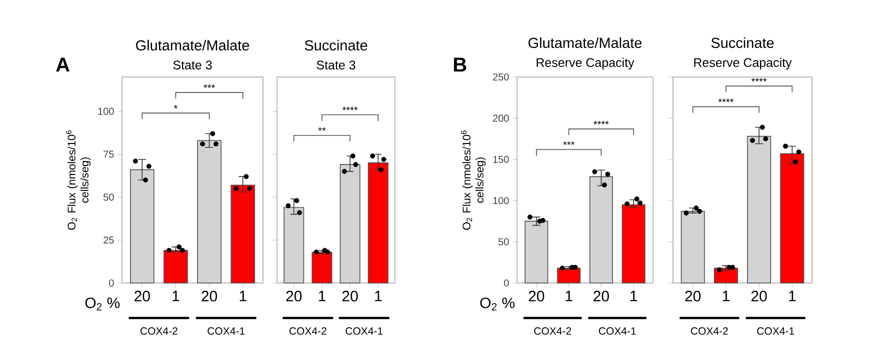  I want to click on text: B, so click(460, 65).